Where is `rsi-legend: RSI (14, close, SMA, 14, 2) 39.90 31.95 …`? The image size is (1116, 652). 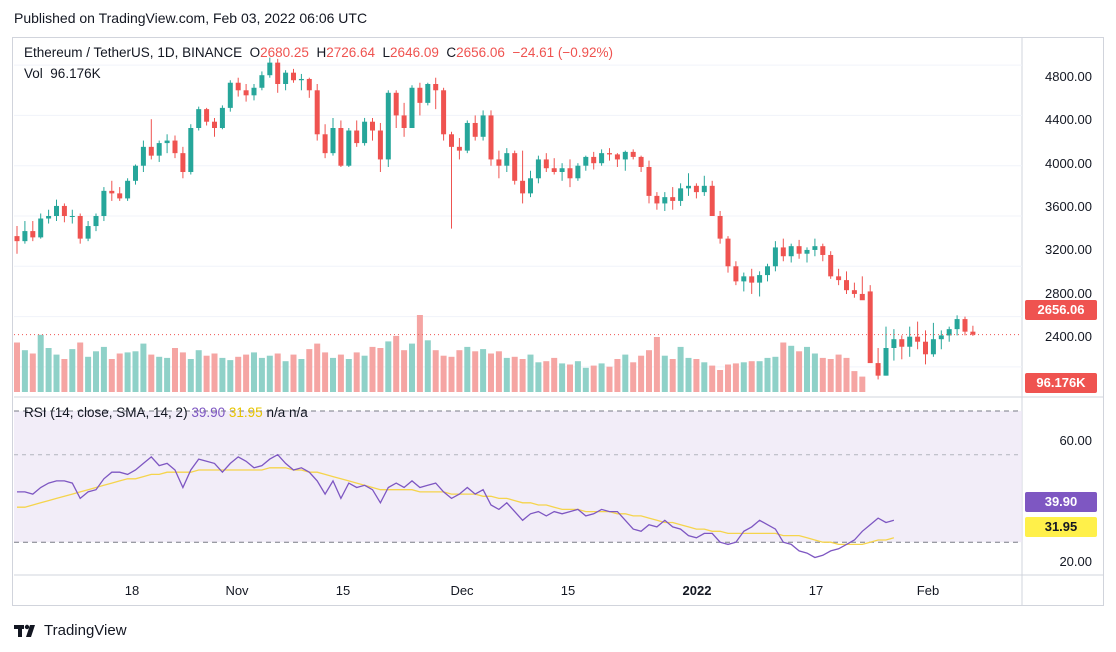 rsi-legend: RSI (14, close, SMA, 14, 2) 39.90 31.95 … is located at coordinates (166, 412).